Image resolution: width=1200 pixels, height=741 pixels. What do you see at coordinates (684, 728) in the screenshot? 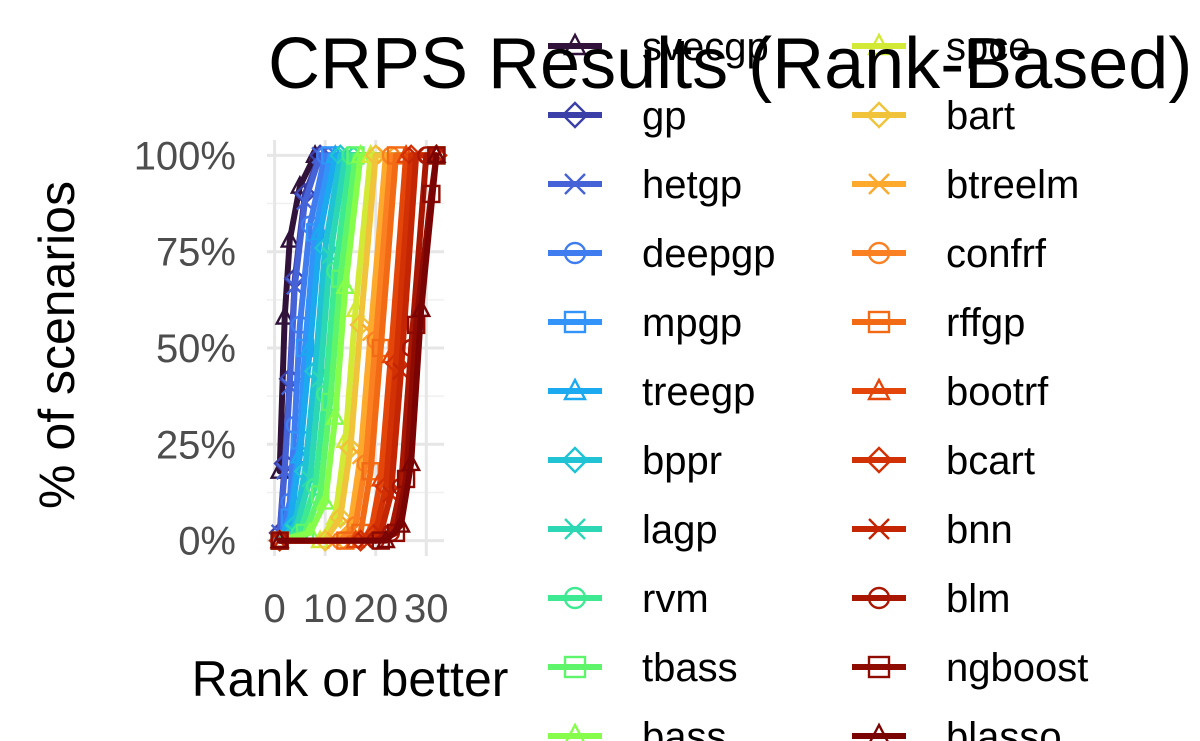
I see `legend-label: bass` at bounding box center [684, 728].